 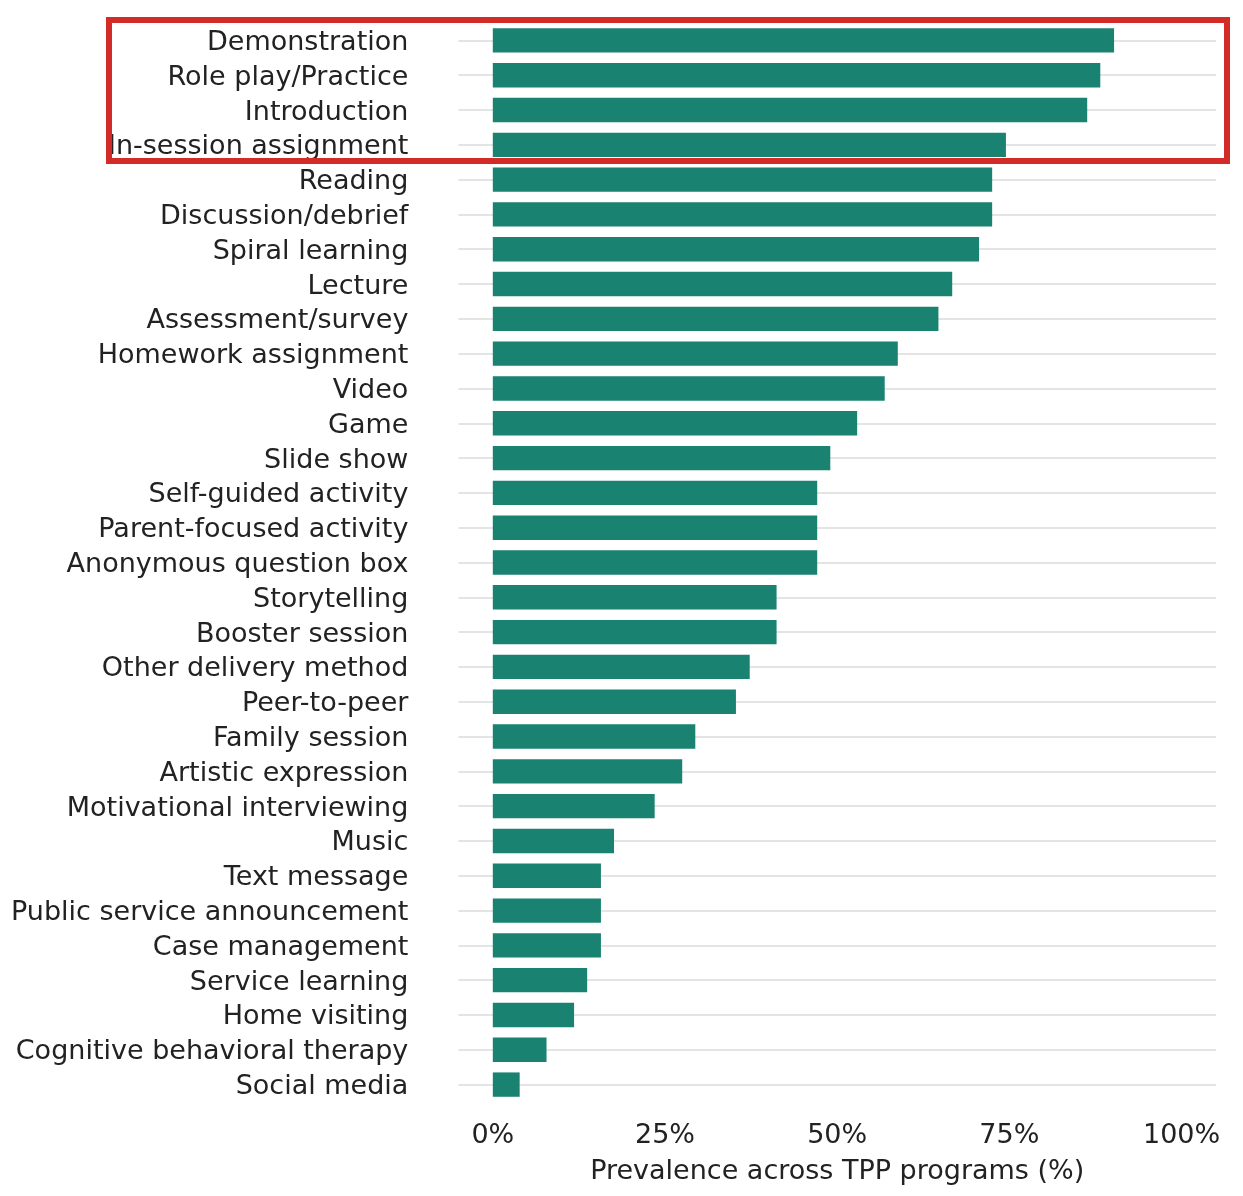 I want to click on x-tick-label: 75%, so click(x=1009, y=1133).